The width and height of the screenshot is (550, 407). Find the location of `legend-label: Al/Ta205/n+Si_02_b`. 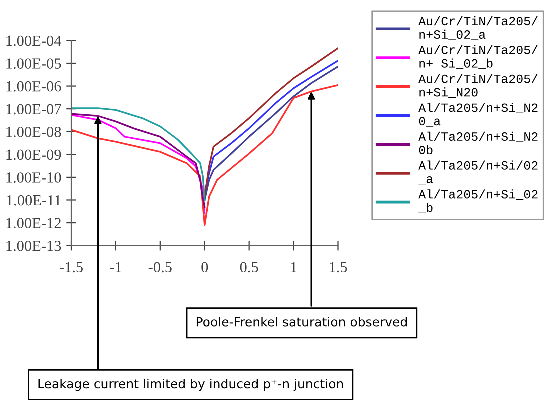

legend-label: Al/Ta205/n+Si_02_b is located at coordinates (478, 202).